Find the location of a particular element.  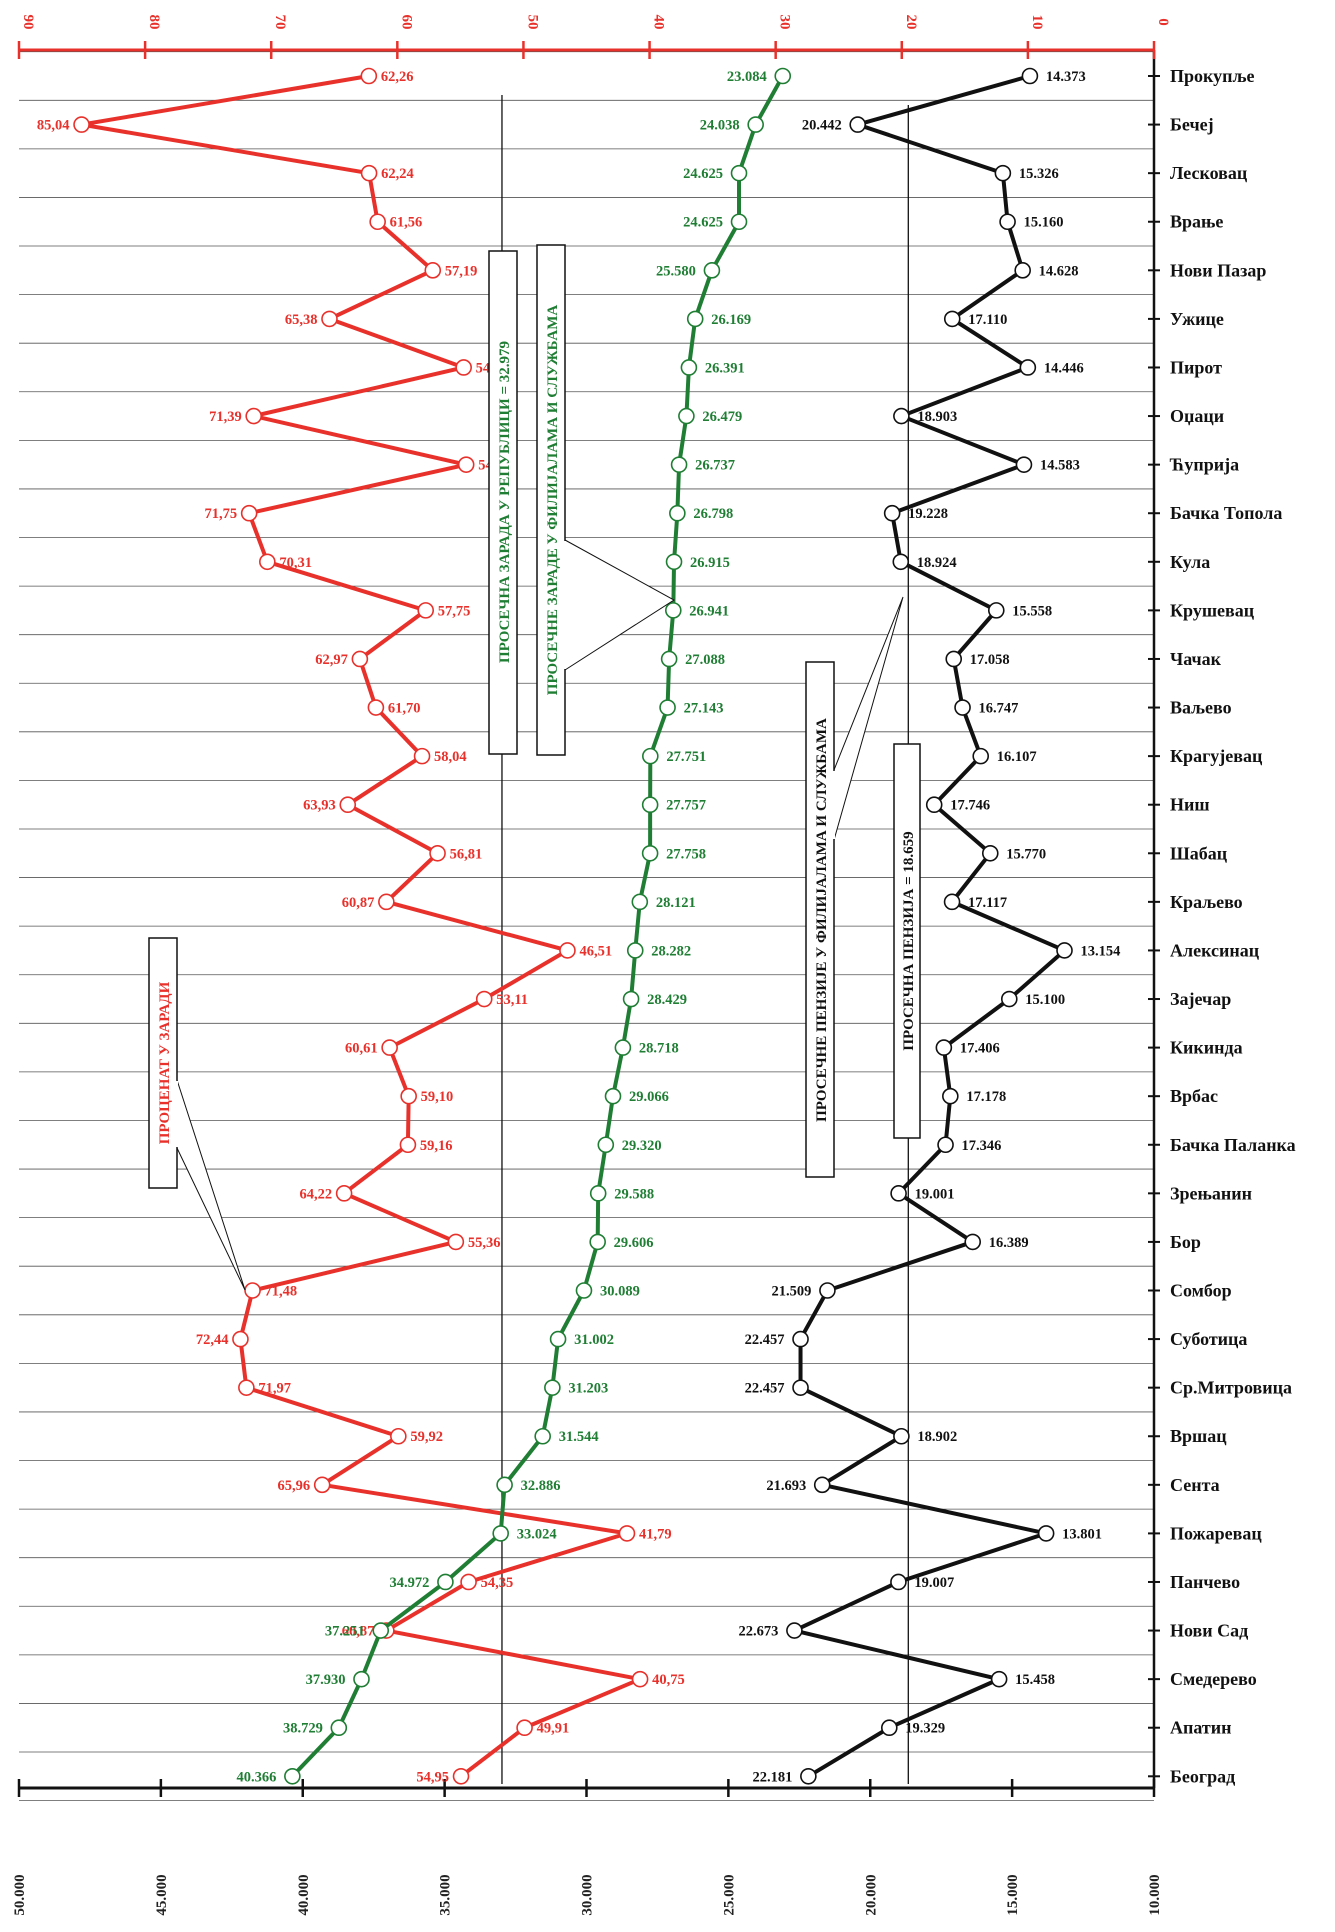

pension-data-label: 17.110 is located at coordinates (987, 320).